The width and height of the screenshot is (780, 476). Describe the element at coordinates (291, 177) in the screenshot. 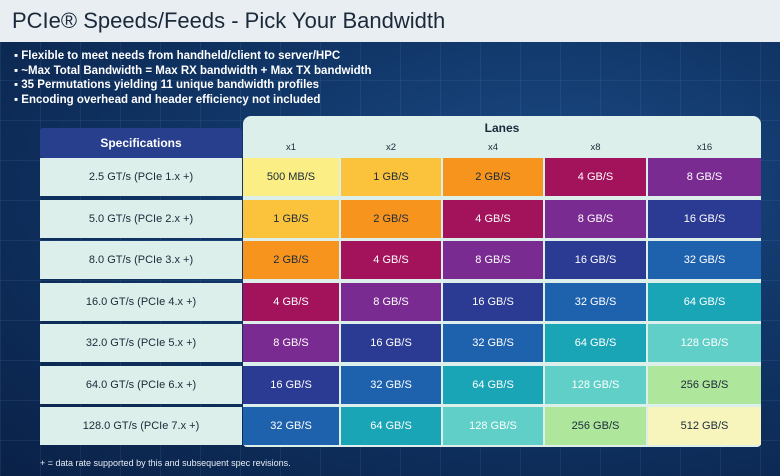

I see `bandwidth-cell: 500 MB/S` at that location.